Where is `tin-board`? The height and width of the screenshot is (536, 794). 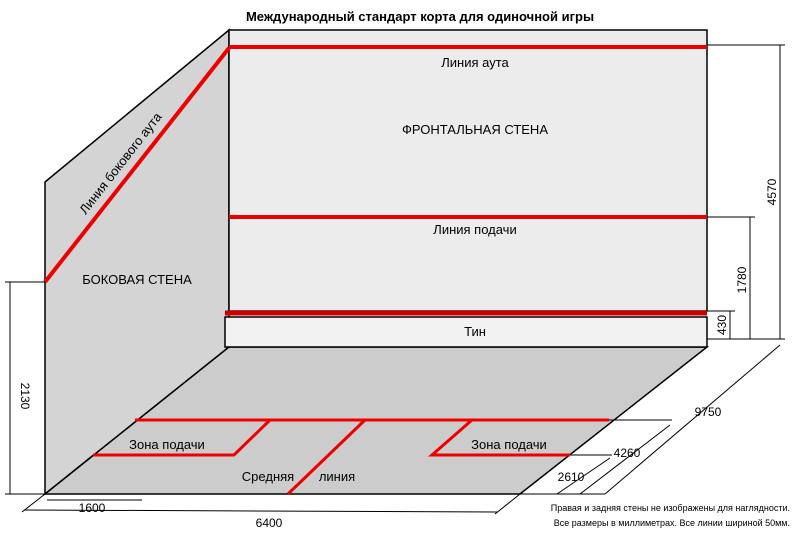 tin-board is located at coordinates (466, 332).